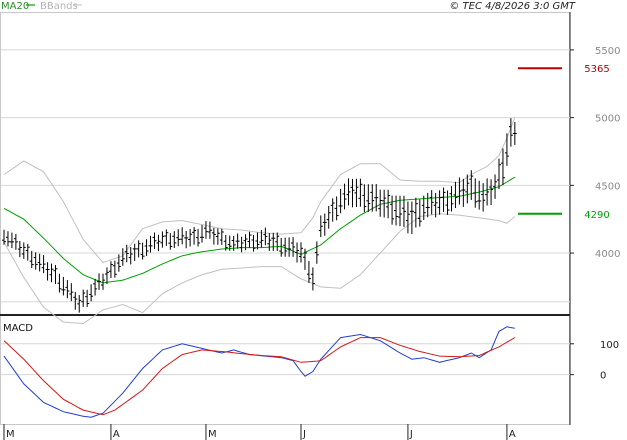  I want to click on price-tick-label: 5000, so click(607, 119).